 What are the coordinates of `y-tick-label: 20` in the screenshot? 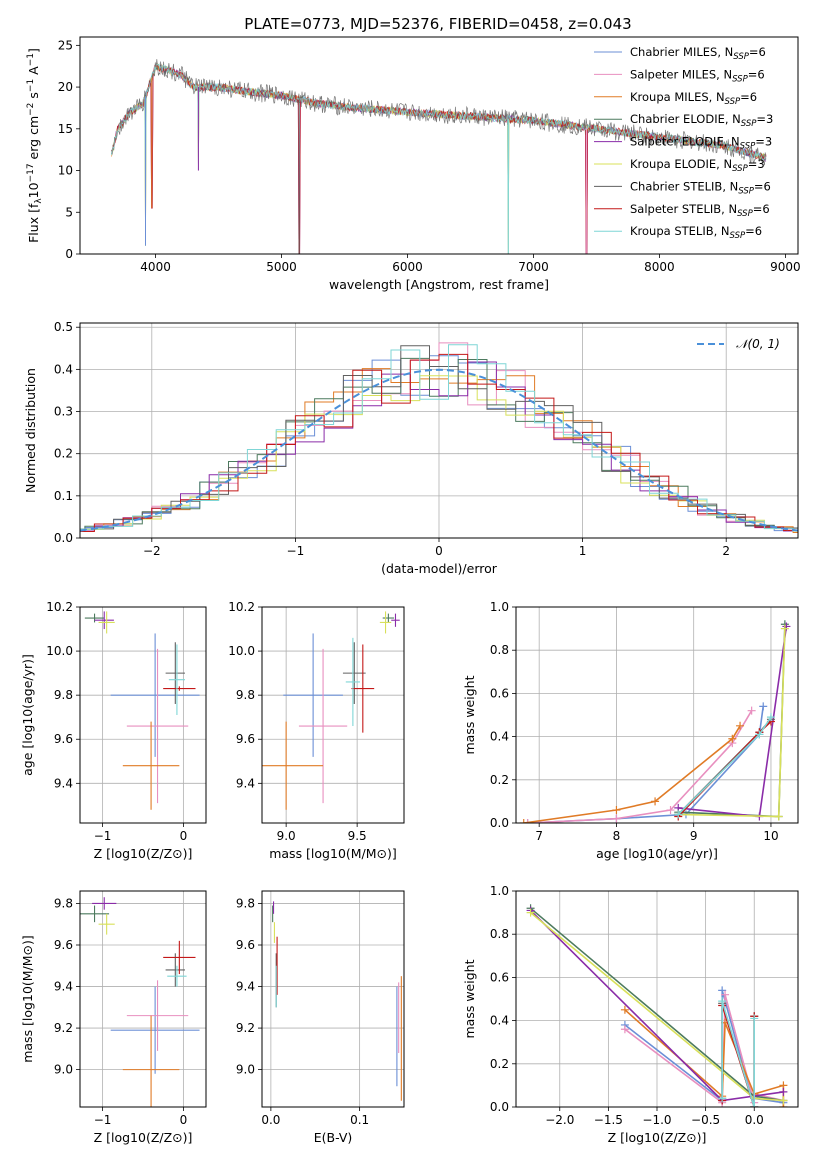 It's located at (65, 87).